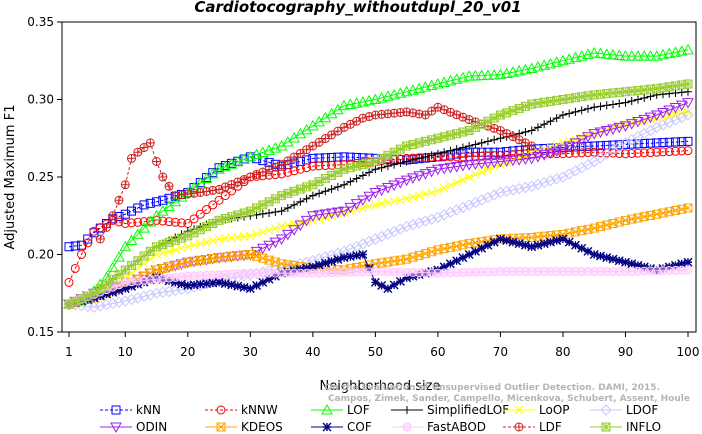 The image size is (702, 434). I want to click on series-line-cof, so click(378, 271).